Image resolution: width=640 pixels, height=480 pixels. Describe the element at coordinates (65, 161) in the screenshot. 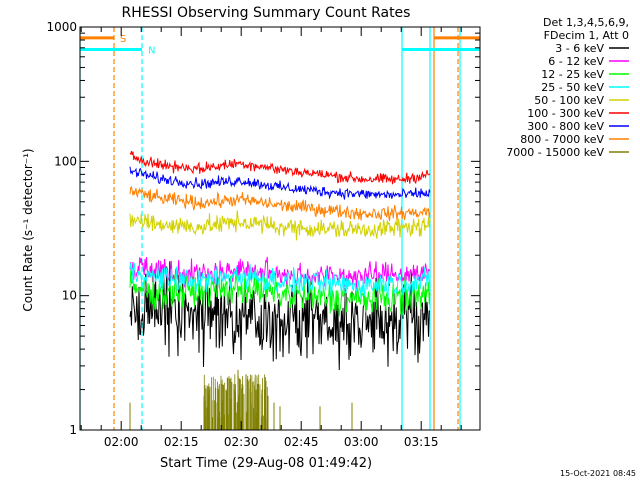

I see `y-tick-label-2: 100` at that location.